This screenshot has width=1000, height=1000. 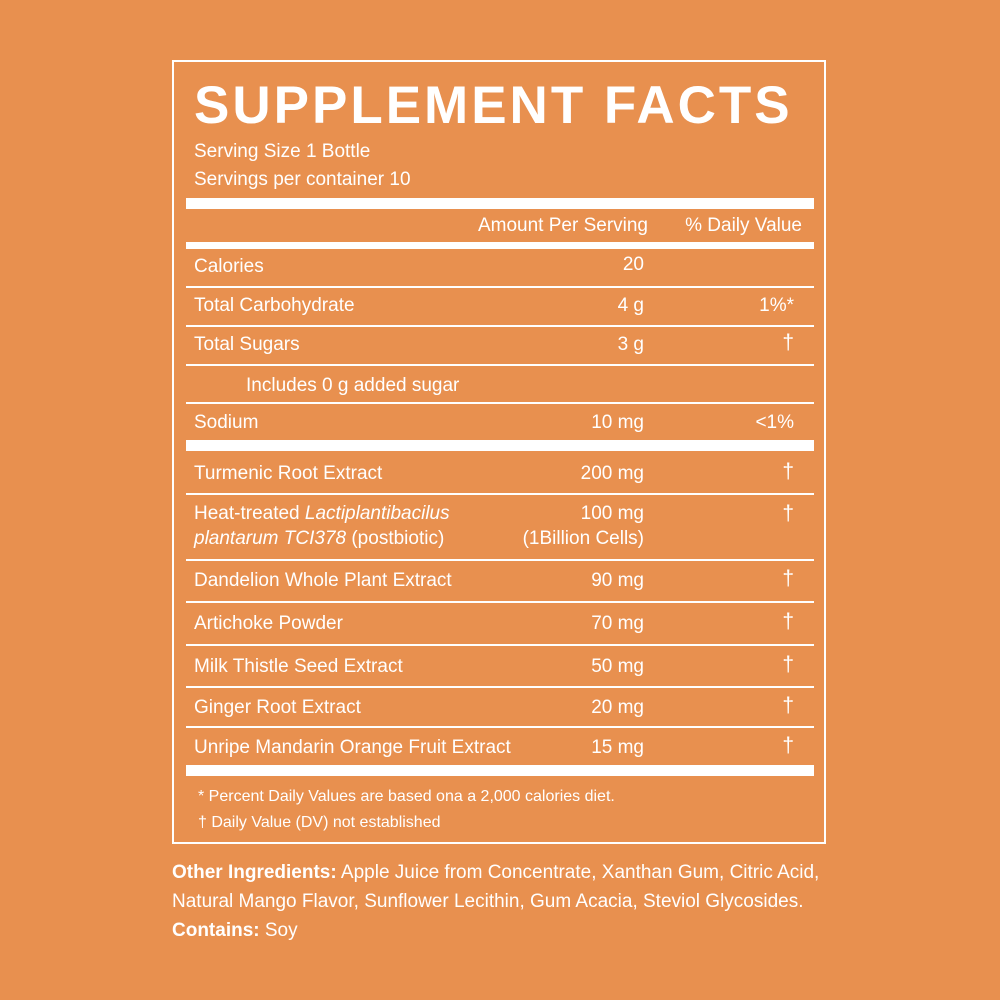 What do you see at coordinates (617, 747) in the screenshot?
I see `ingredient-amount: 15 mg` at bounding box center [617, 747].